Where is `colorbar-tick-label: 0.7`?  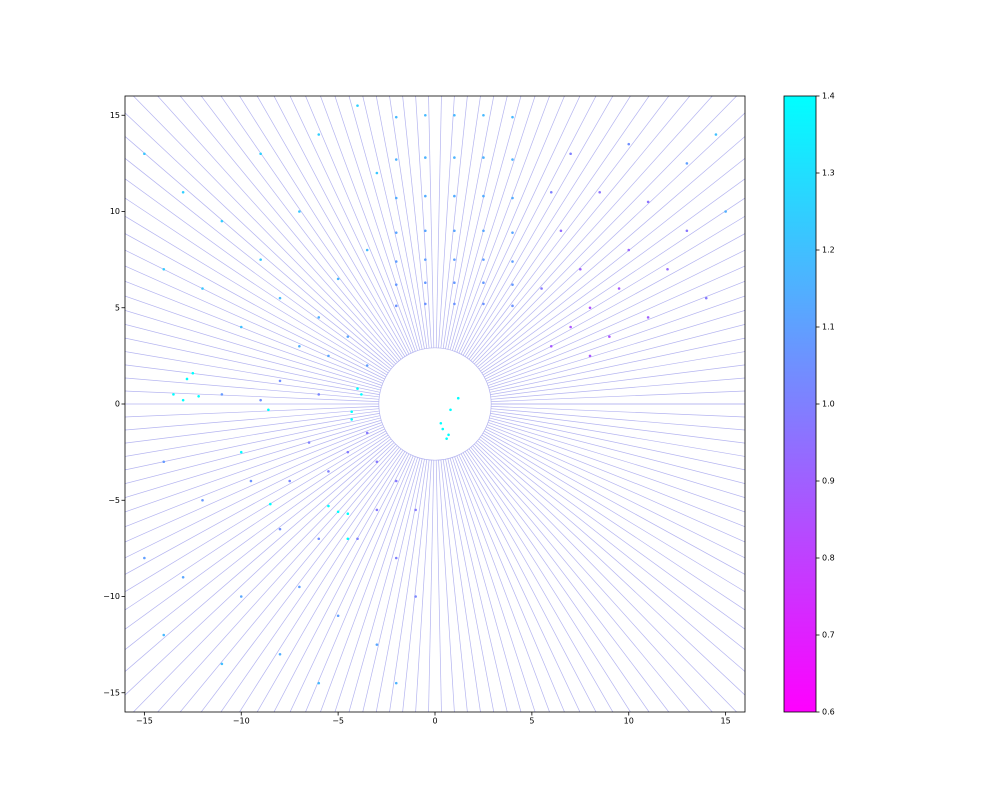 colorbar-tick-label: 0.7 is located at coordinates (828, 635).